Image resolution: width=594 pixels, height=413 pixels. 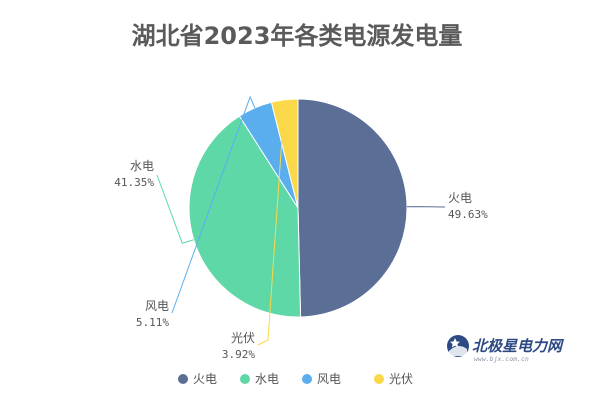 What do you see at coordinates (329, 379) in the screenshot?
I see `legend-label-2: 风电` at bounding box center [329, 379].